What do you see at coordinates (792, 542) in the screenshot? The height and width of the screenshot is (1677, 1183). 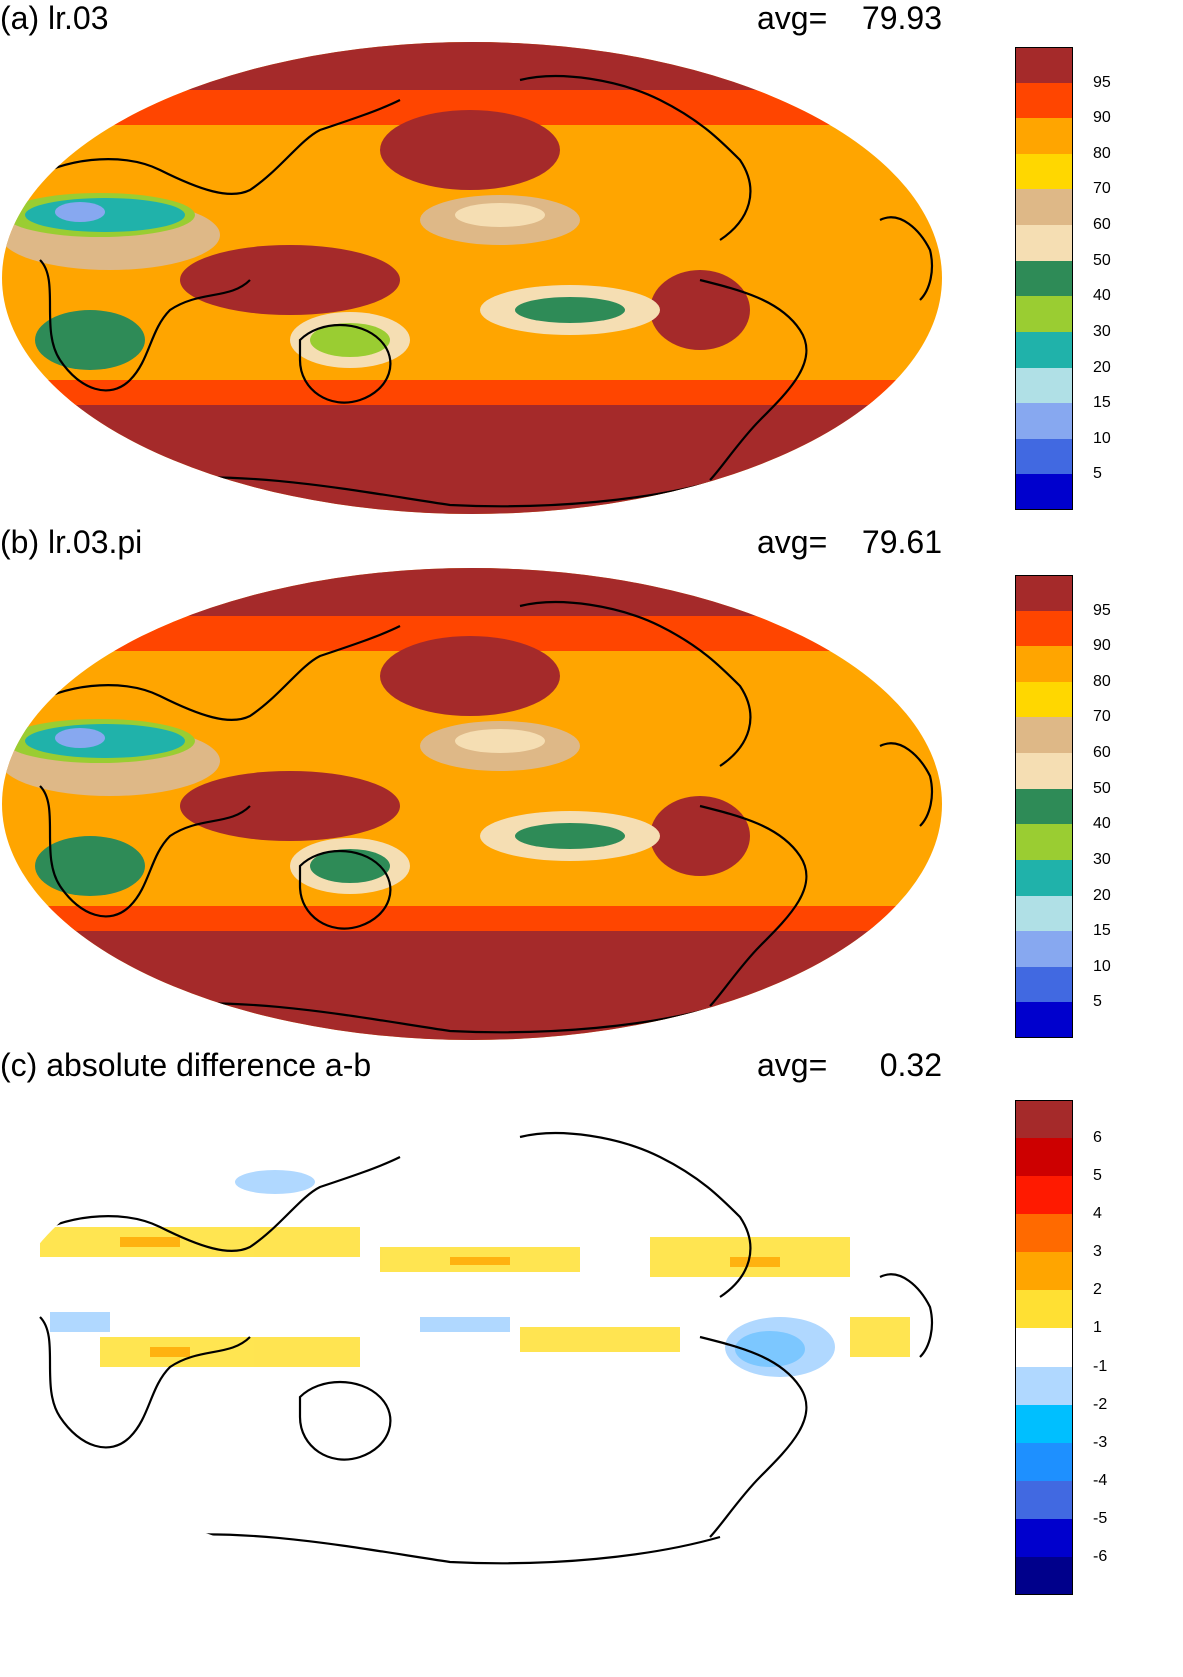 I see `panel-b-avg-label: avg=` at bounding box center [792, 542].